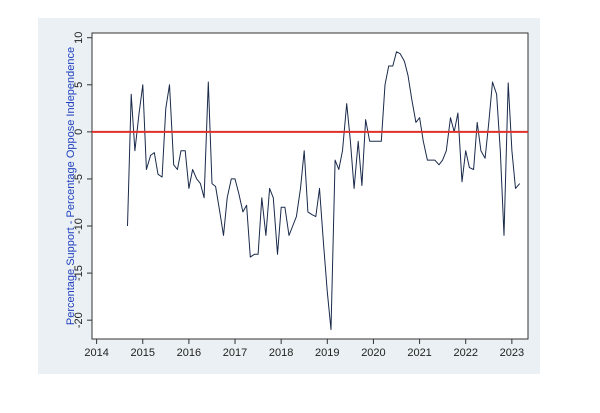  Describe the element at coordinates (96, 353) in the screenshot. I see `x-tick-label: 2014` at that location.